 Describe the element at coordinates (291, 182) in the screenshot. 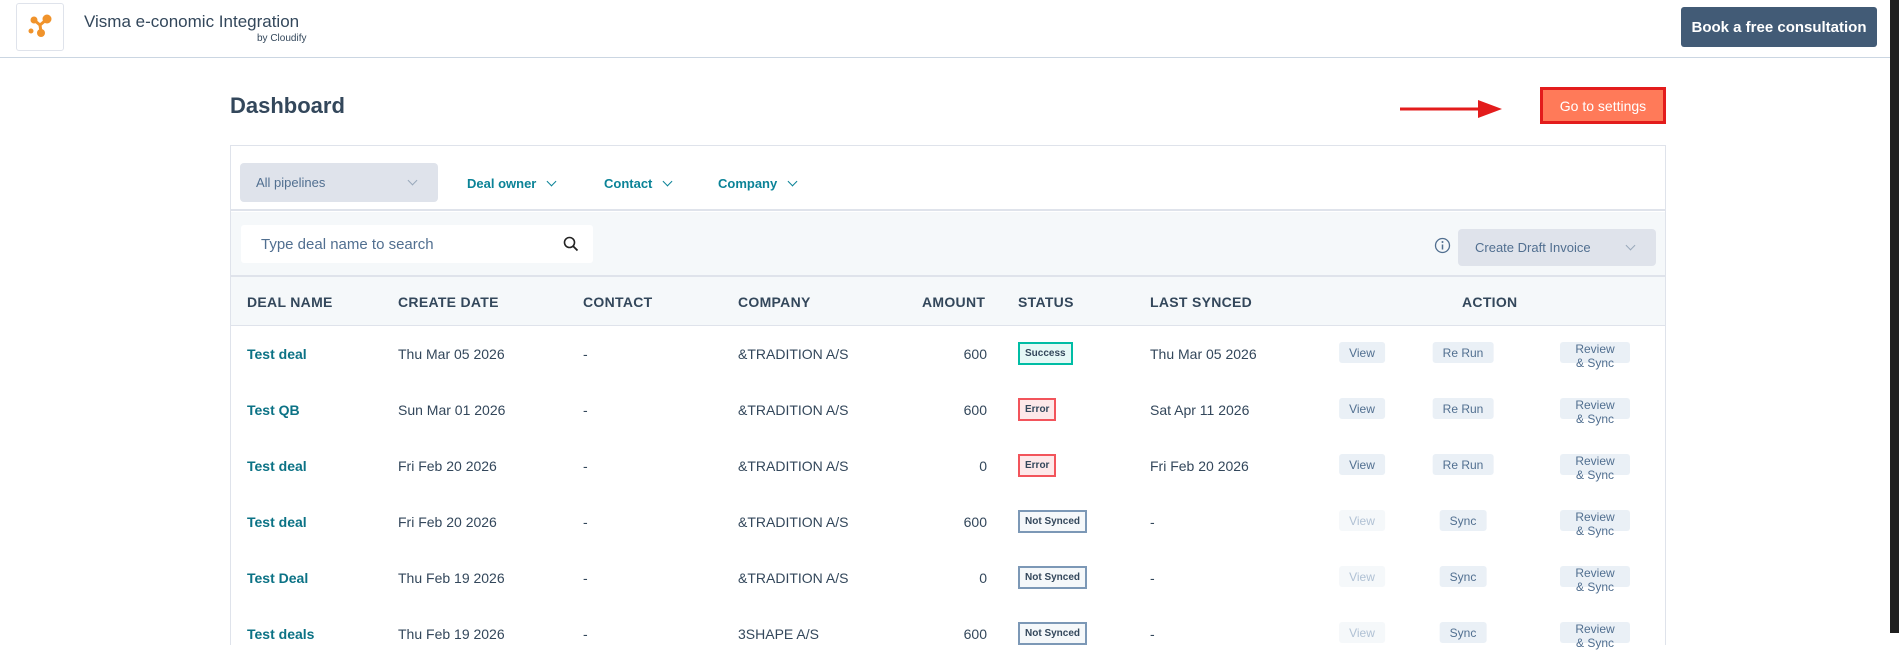

I see `pipeline-select-label: All pipelines` at that location.